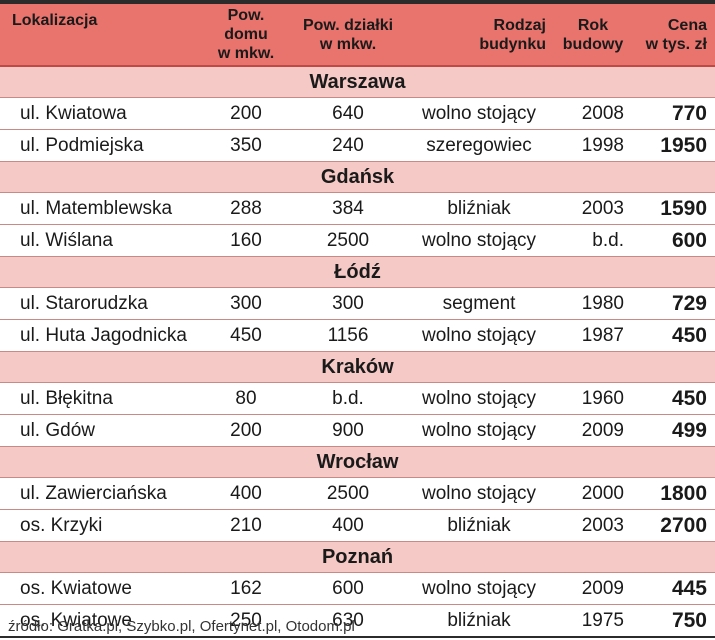 This screenshot has height=640, width=715. Describe the element at coordinates (673, 430) in the screenshot. I see `price-cell: 499` at that location.